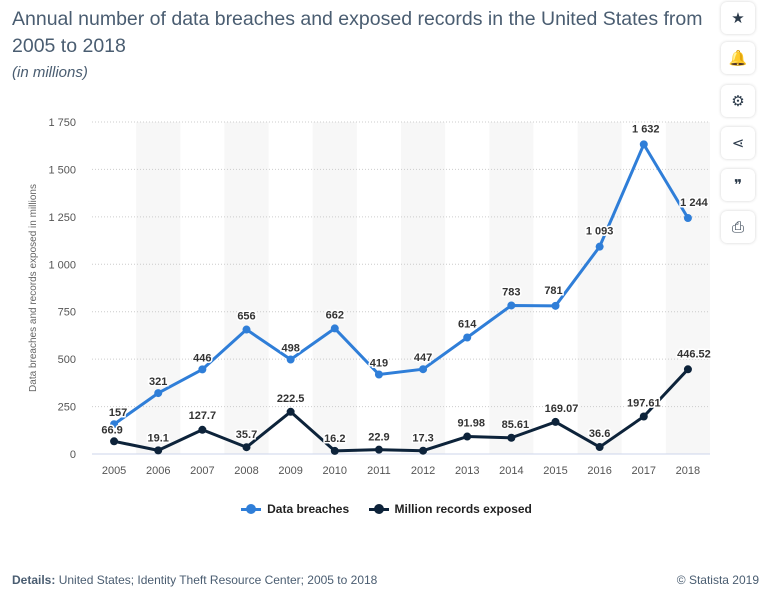  What do you see at coordinates (516, 425) in the screenshot?
I see `data-label: 85.61` at bounding box center [516, 425].